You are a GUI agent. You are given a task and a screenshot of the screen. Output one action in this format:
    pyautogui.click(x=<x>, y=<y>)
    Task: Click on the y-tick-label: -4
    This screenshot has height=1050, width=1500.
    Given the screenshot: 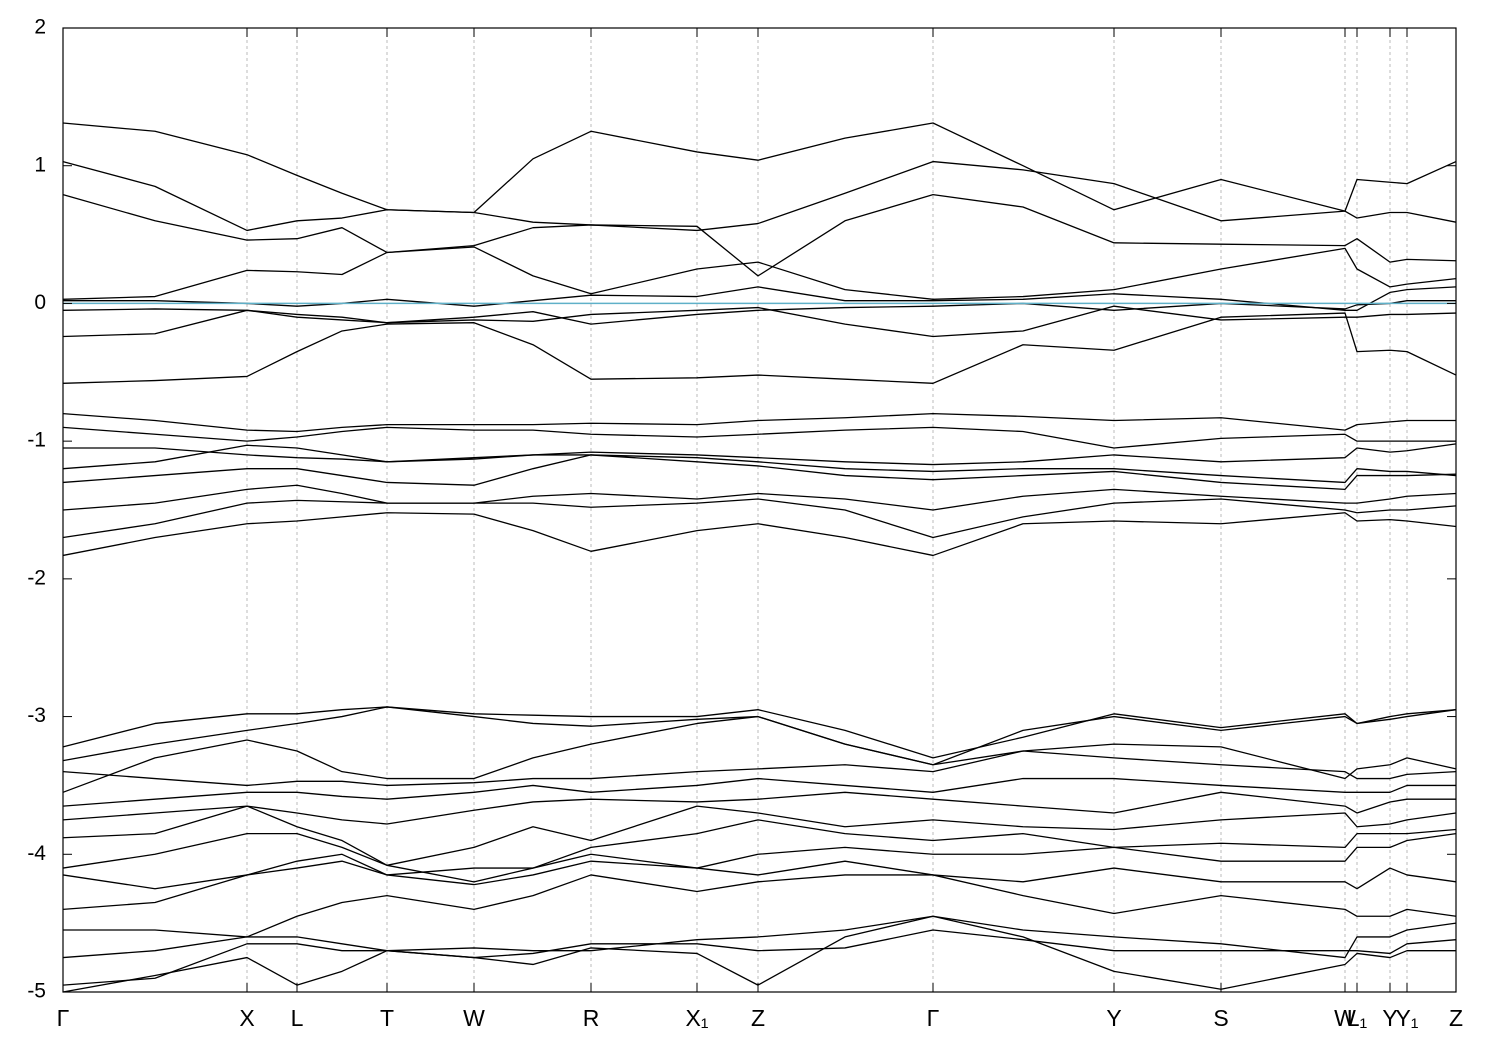 What is the action you would take?
    pyautogui.click(x=36, y=853)
    